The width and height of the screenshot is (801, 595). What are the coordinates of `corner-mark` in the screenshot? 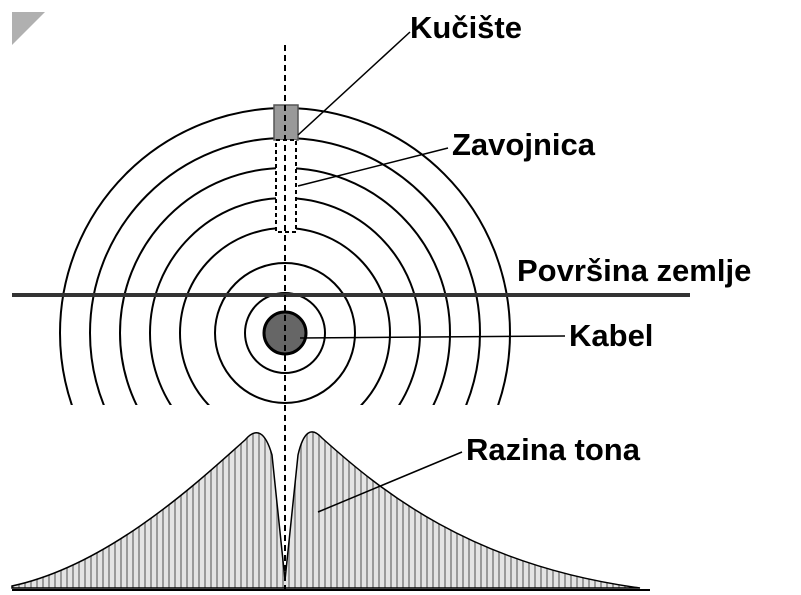 It's located at (28, 28).